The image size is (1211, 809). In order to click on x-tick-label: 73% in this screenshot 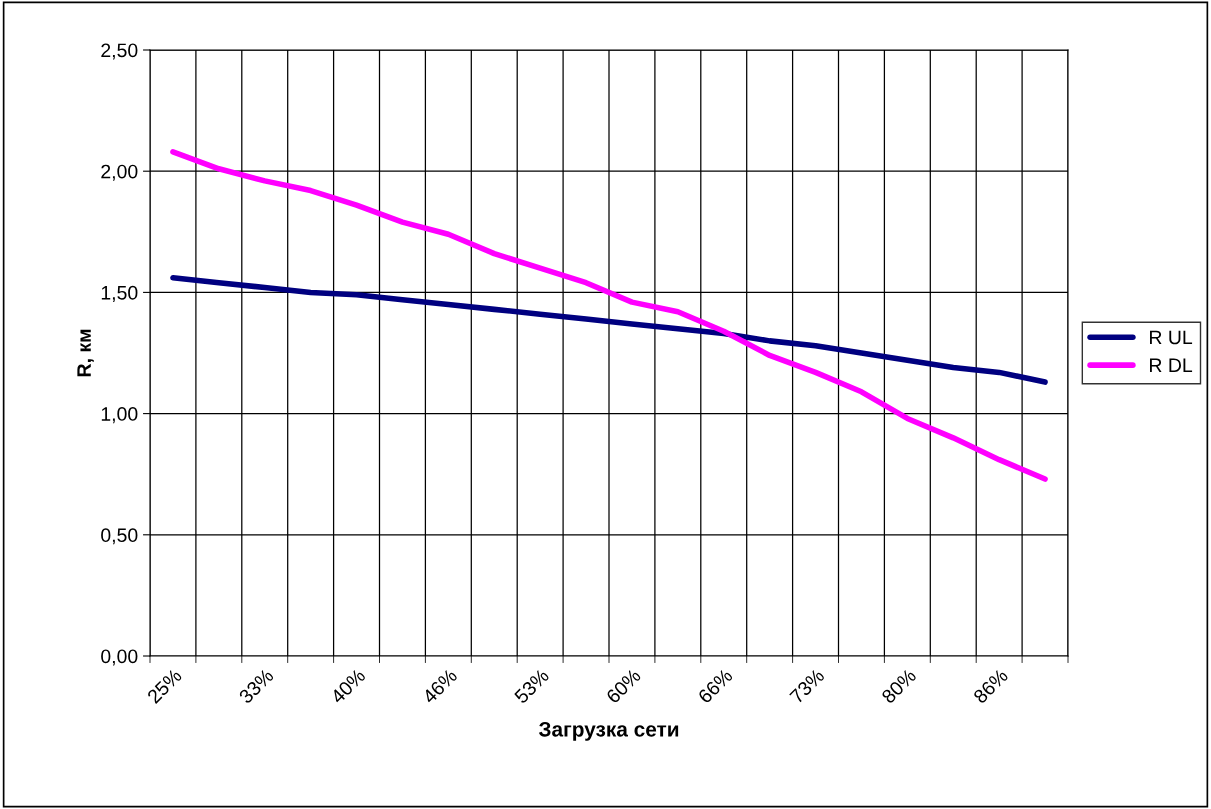, I will do `click(807, 686)`.